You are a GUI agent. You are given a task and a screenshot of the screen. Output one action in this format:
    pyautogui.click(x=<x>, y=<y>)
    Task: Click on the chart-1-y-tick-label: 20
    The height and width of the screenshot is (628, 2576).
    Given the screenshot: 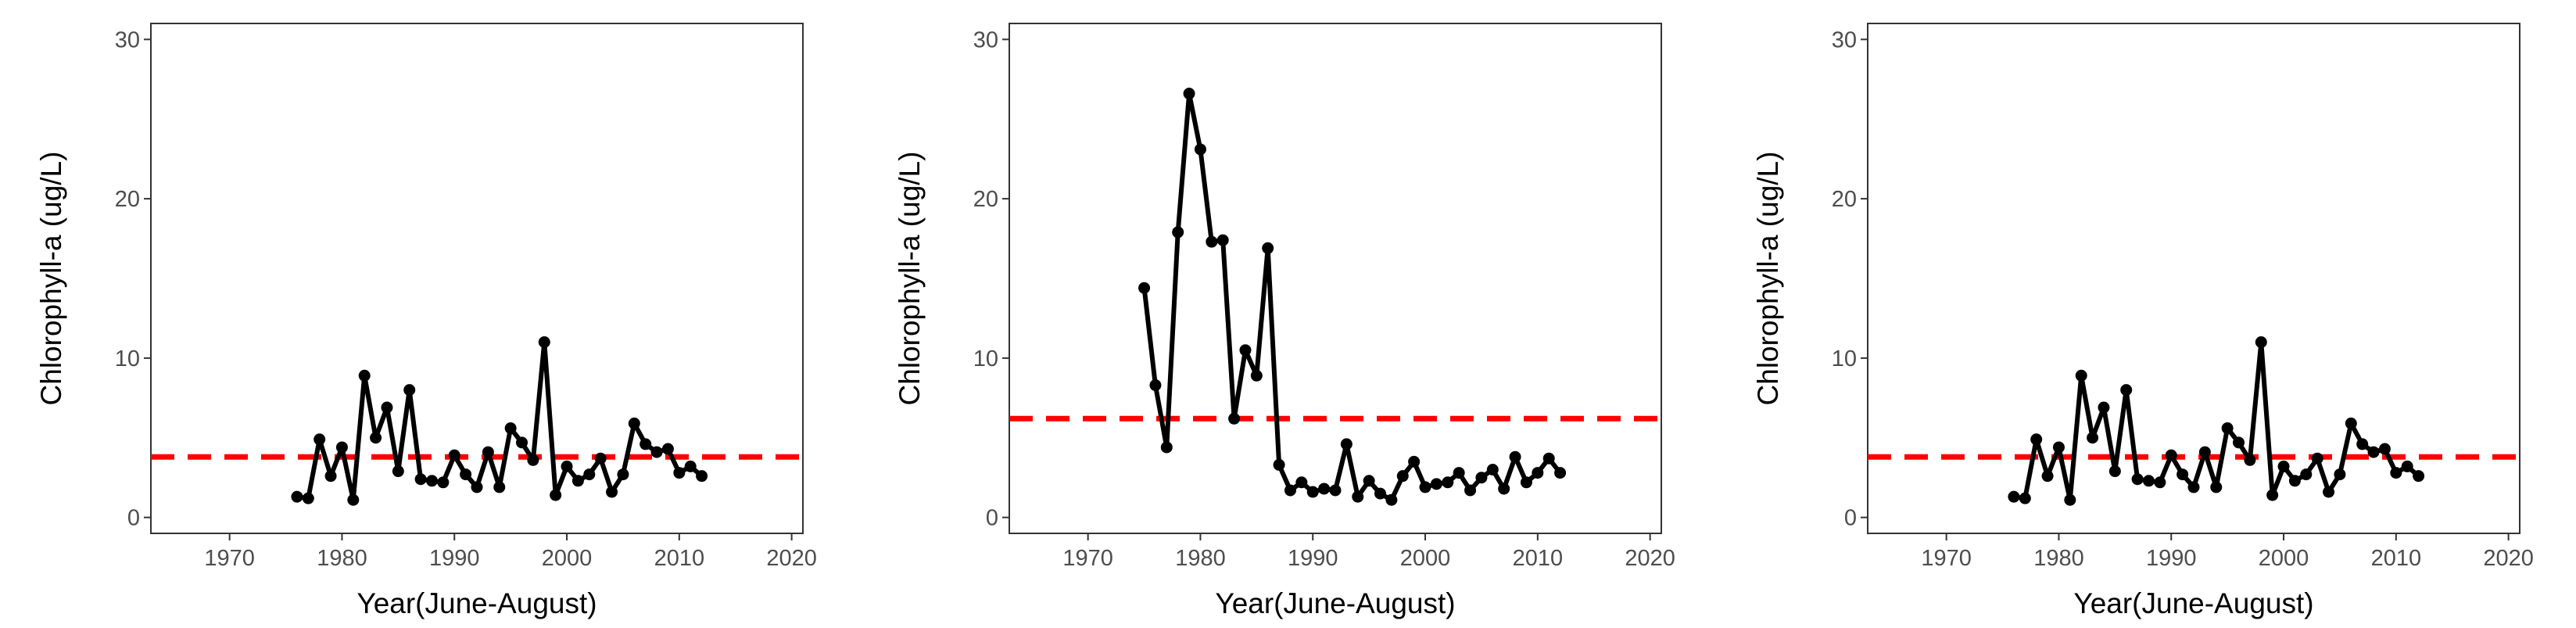 What is the action you would take?
    pyautogui.click(x=127, y=200)
    